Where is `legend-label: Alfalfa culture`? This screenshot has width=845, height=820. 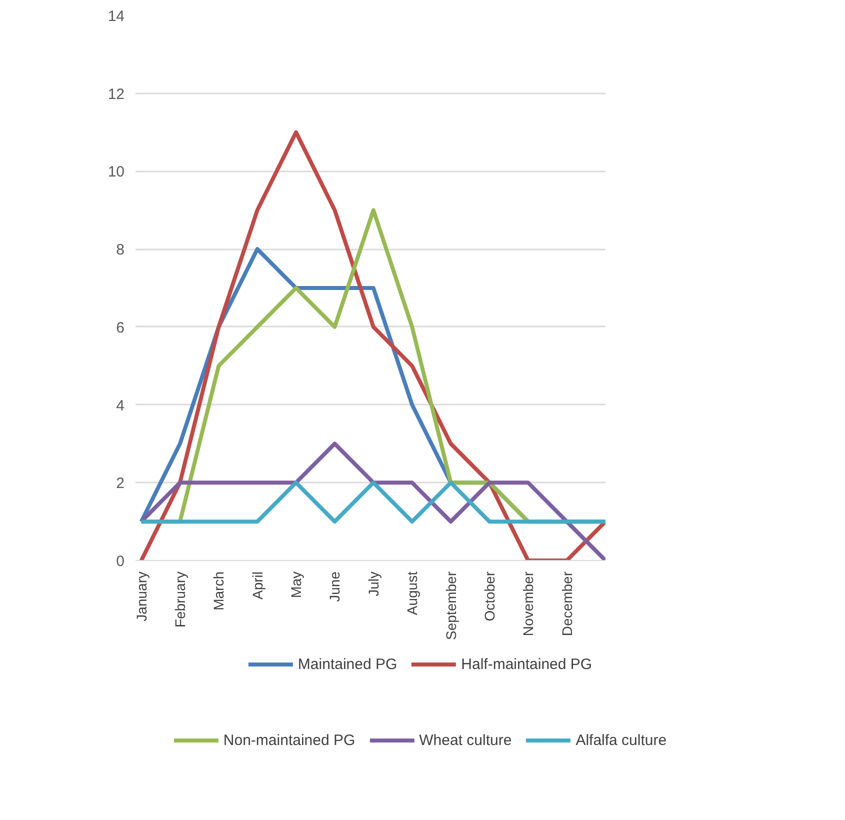 legend-label: Alfalfa culture is located at coordinates (621, 740).